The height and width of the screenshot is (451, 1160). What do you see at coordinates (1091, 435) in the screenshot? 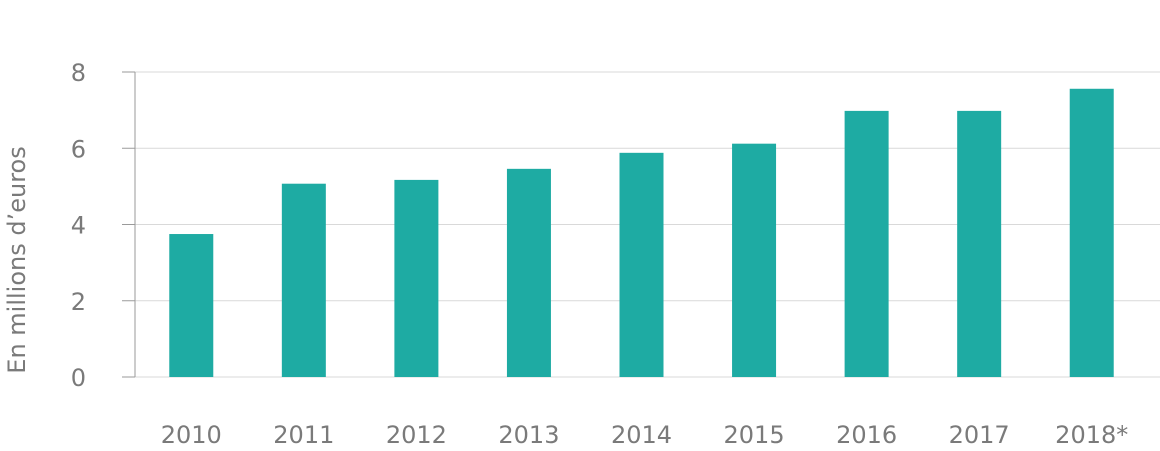
I see `x-tick-label: 2018*` at bounding box center [1091, 435].